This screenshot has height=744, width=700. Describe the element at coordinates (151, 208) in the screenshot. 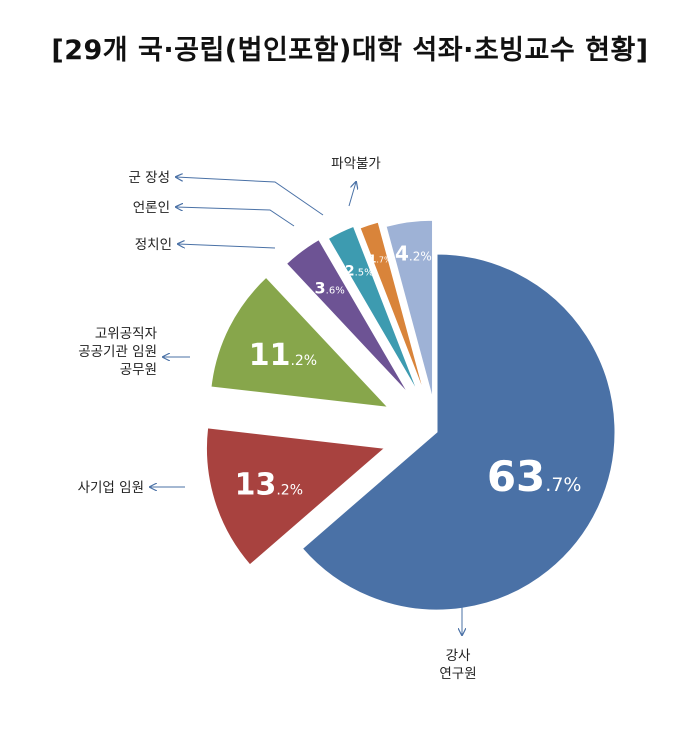

I see `category-label: 언론인` at that location.